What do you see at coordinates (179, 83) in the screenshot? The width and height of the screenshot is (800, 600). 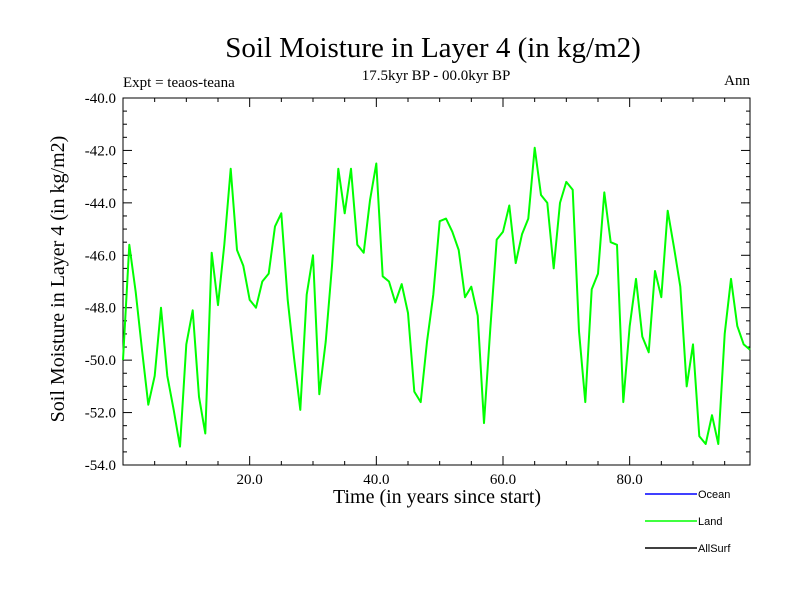 I see `experiment-label: Expt = teaos-teana` at bounding box center [179, 83].